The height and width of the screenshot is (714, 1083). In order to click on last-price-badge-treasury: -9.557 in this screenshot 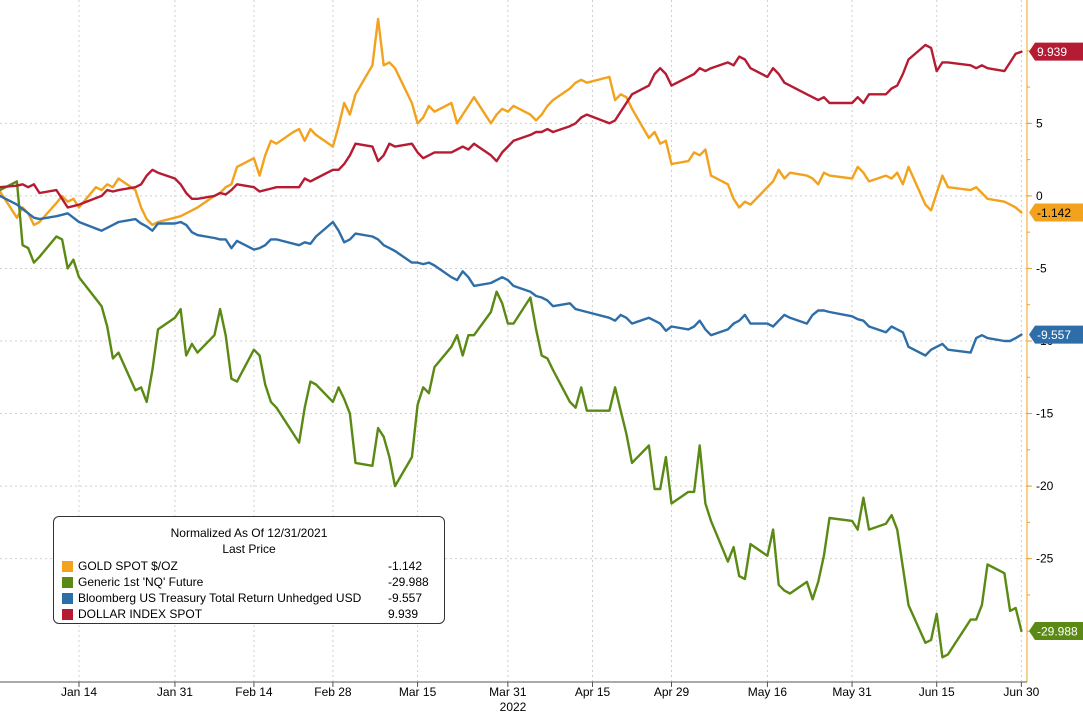, I will do `click(1056, 334)`.